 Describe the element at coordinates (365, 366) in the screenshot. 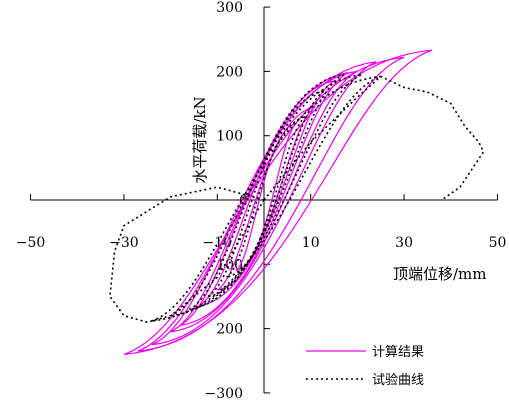

I see `legend: 计算结果 试验曲线` at that location.